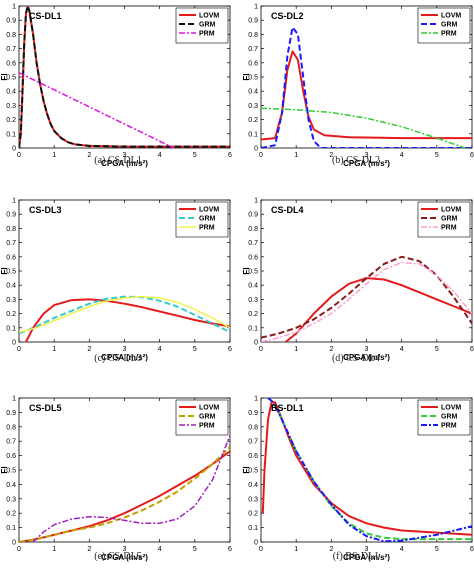 This screenshot has width=474, height=583. Describe the element at coordinates (287, 16) in the screenshot. I see `panel-title: CS-DL2` at that location.